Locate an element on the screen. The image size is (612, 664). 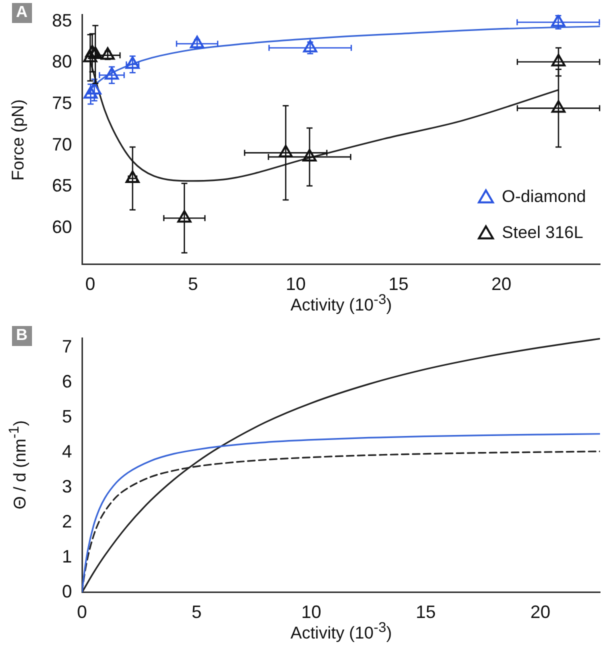
y-tick-label: 6 is located at coordinates (67, 381).